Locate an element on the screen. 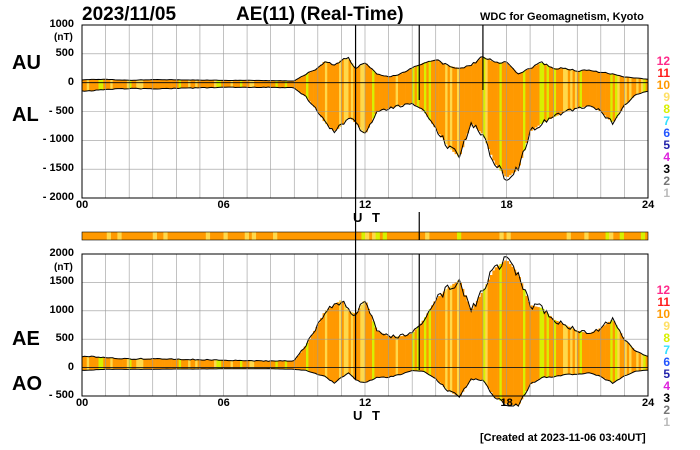 Image resolution: width=700 pixels, height=450 pixels. legend-level: 11 is located at coordinates (663, 302).